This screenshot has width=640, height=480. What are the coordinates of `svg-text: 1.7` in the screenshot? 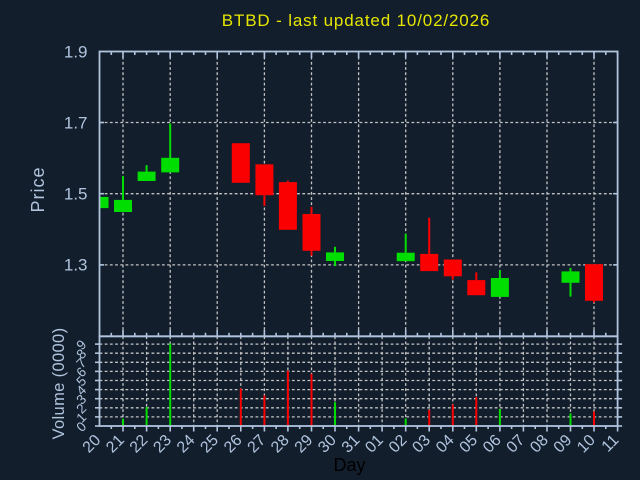 It's located at (76, 122).